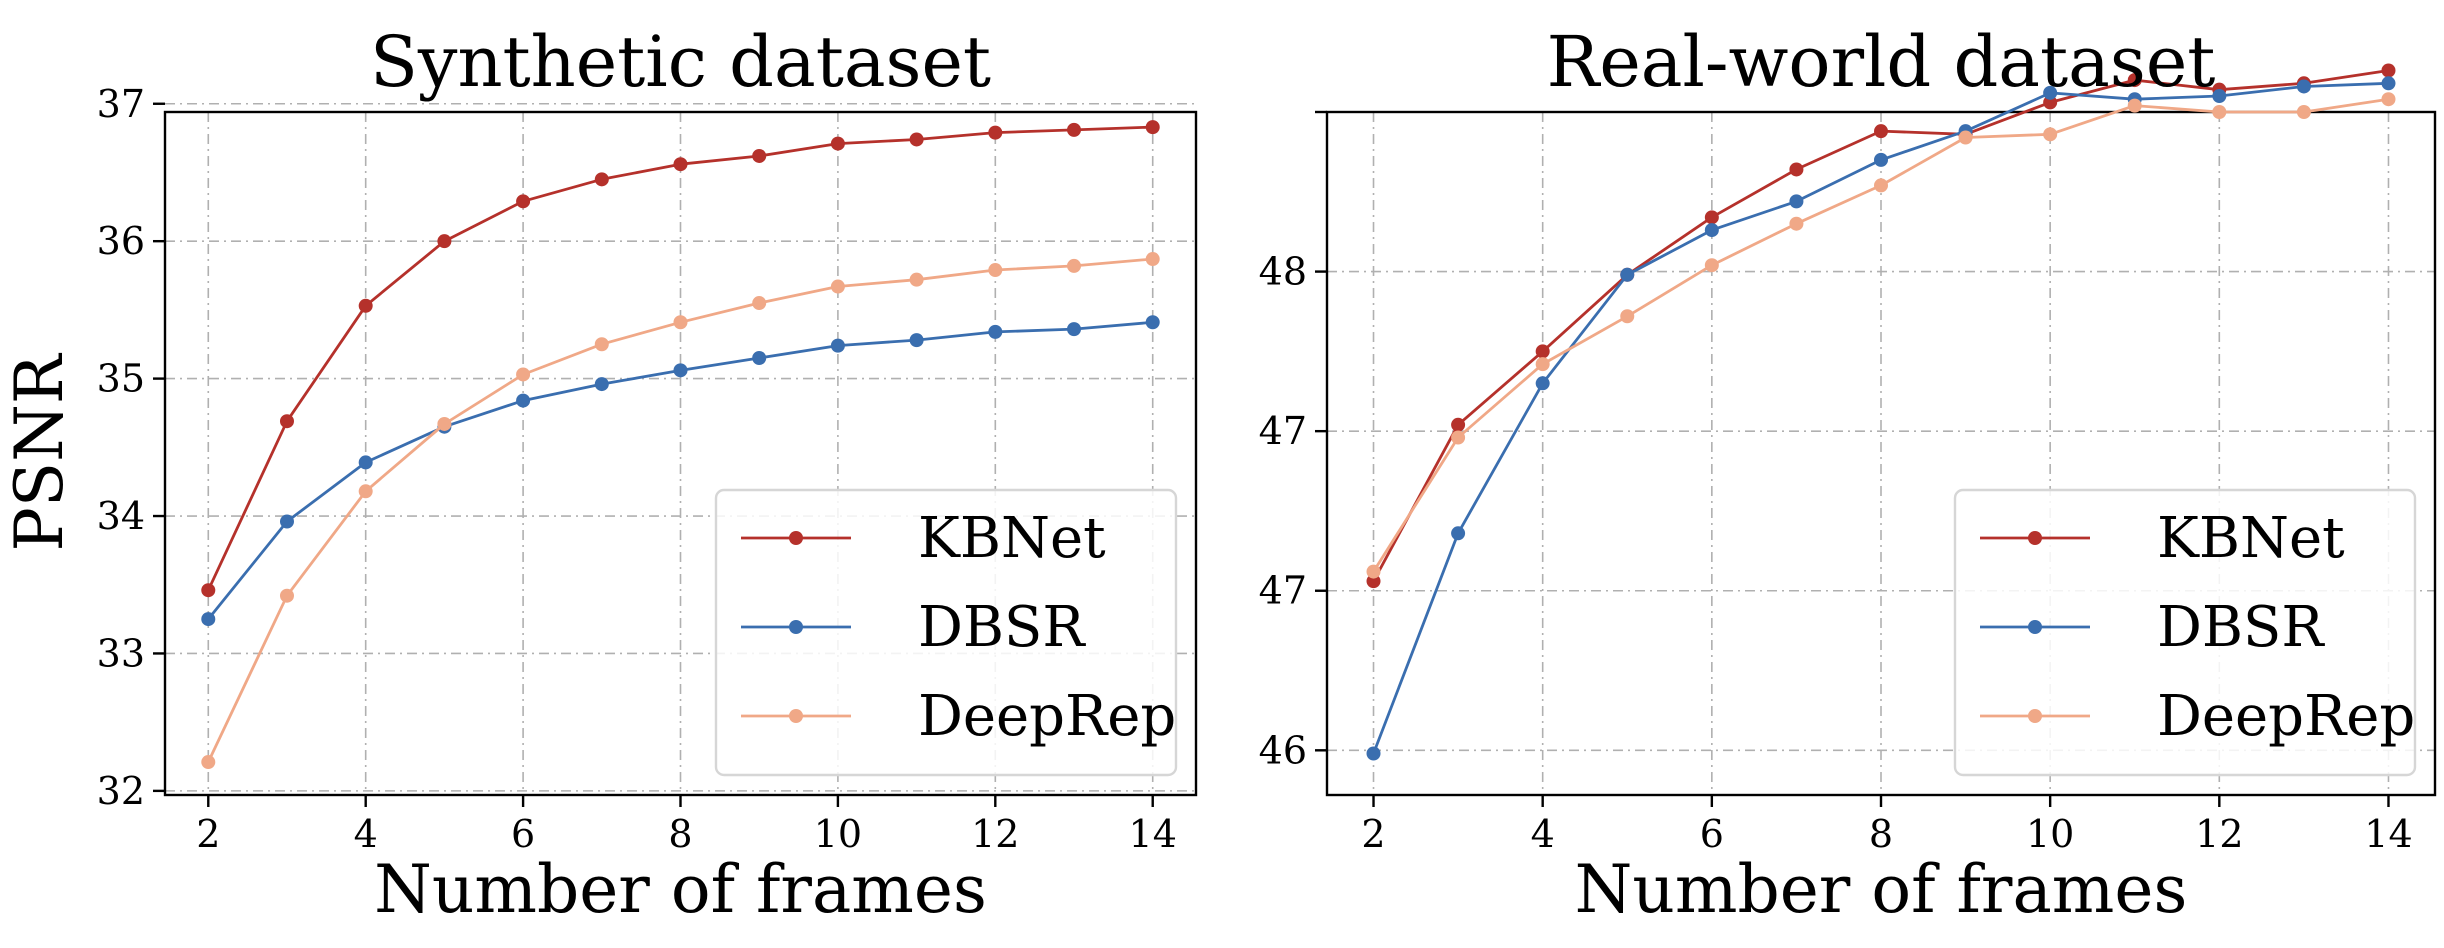 This screenshot has width=2444, height=948. Describe the element at coordinates (995, 270) in the screenshot. I see `chart0.point-deeprep-12` at that location.